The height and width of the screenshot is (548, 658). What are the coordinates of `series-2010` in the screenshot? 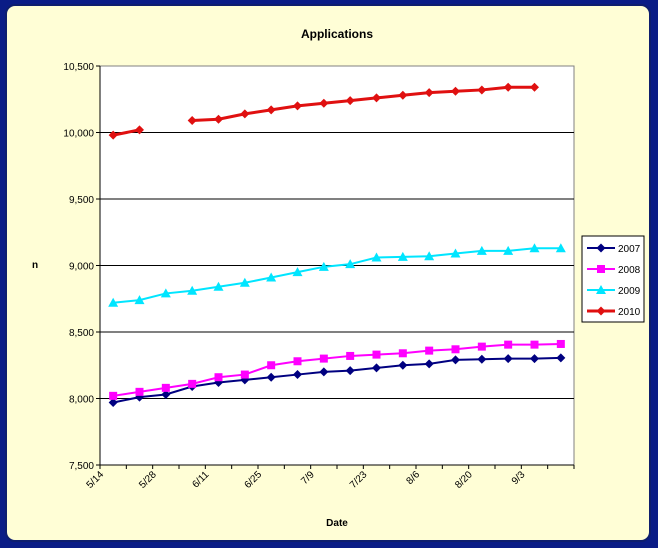 It's located at (323, 111).